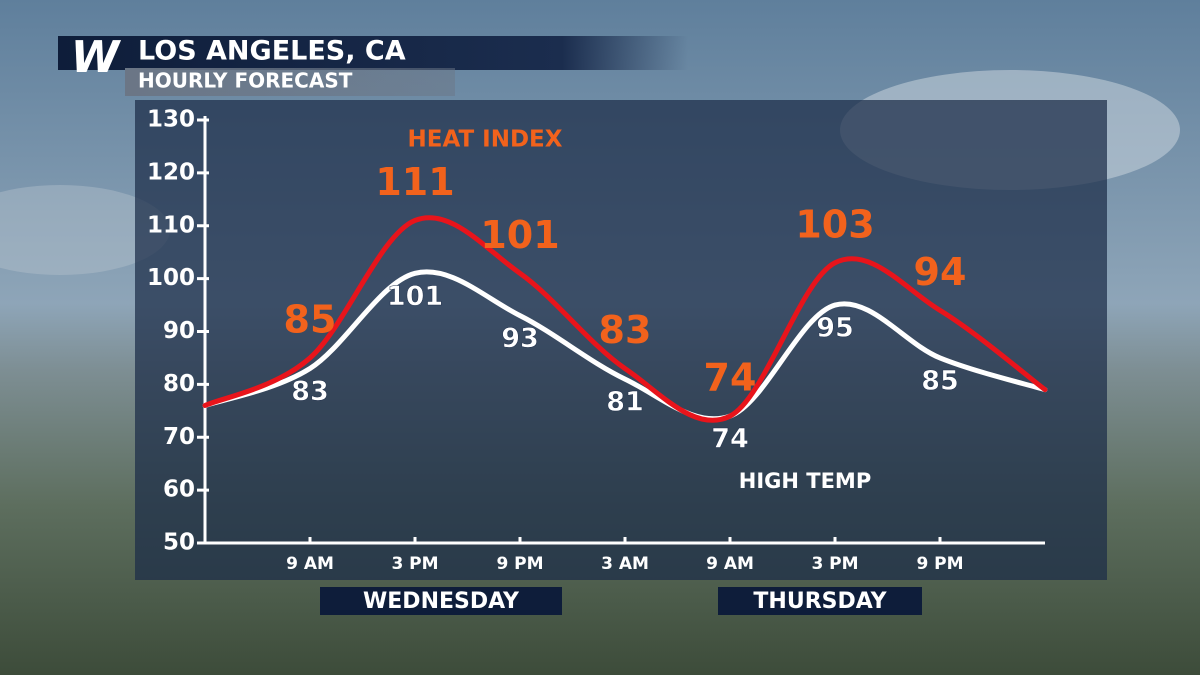 This screenshot has width=1200, height=675. I want to click on title-bar, so click(373, 53).